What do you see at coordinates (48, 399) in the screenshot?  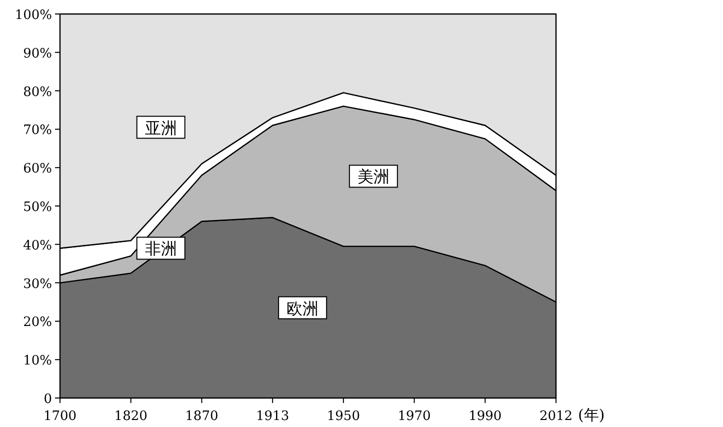 I see `y-tick-label: 0` at bounding box center [48, 399].